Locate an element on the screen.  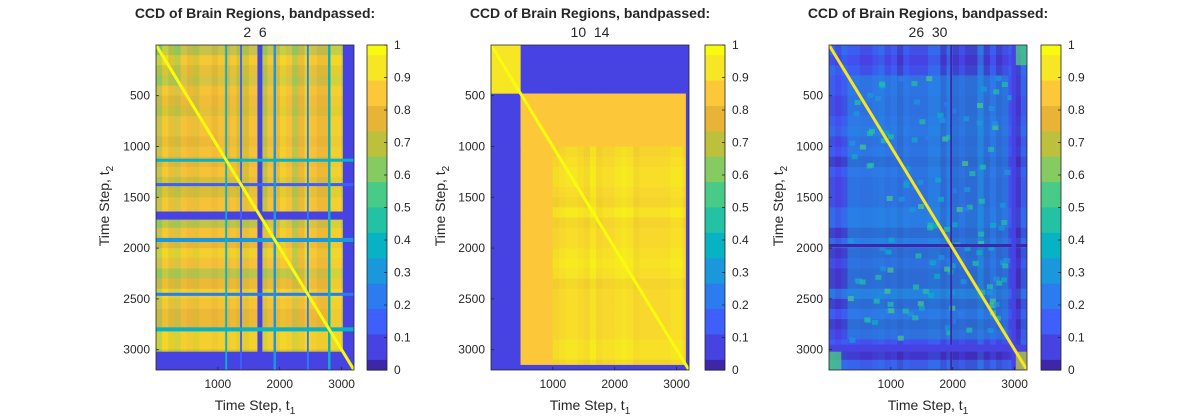
colorbar: 0 0.1 0.2 0.3 0.4 0.5 0.6 0.7 0.8 0.9 1 is located at coordinates (726, 207).